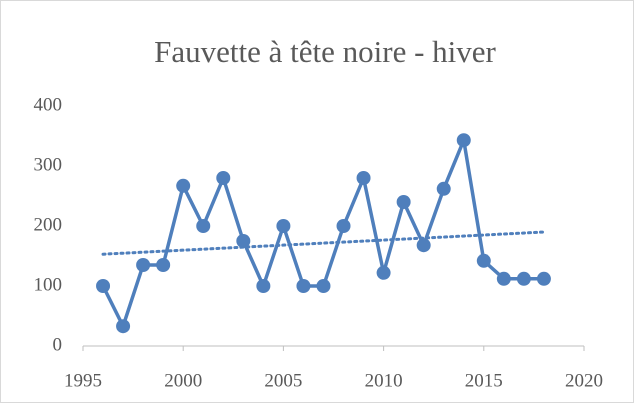  What do you see at coordinates (83, 380) in the screenshot?
I see `x-tick-label: 1995` at bounding box center [83, 380].